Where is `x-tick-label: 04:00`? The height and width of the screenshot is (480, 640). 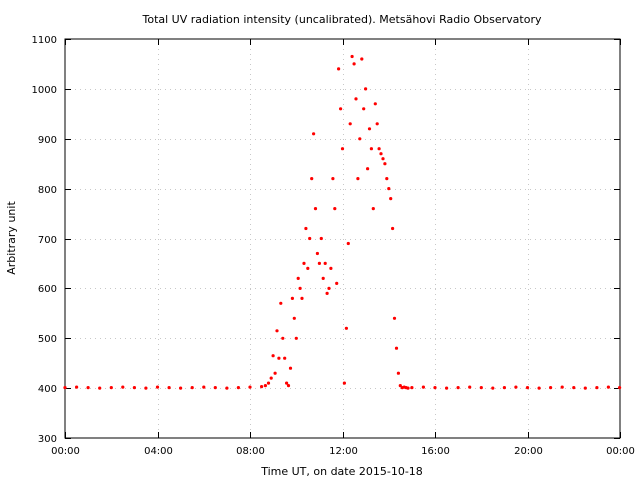 x-tick-label: 04:00 is located at coordinates (158, 451).